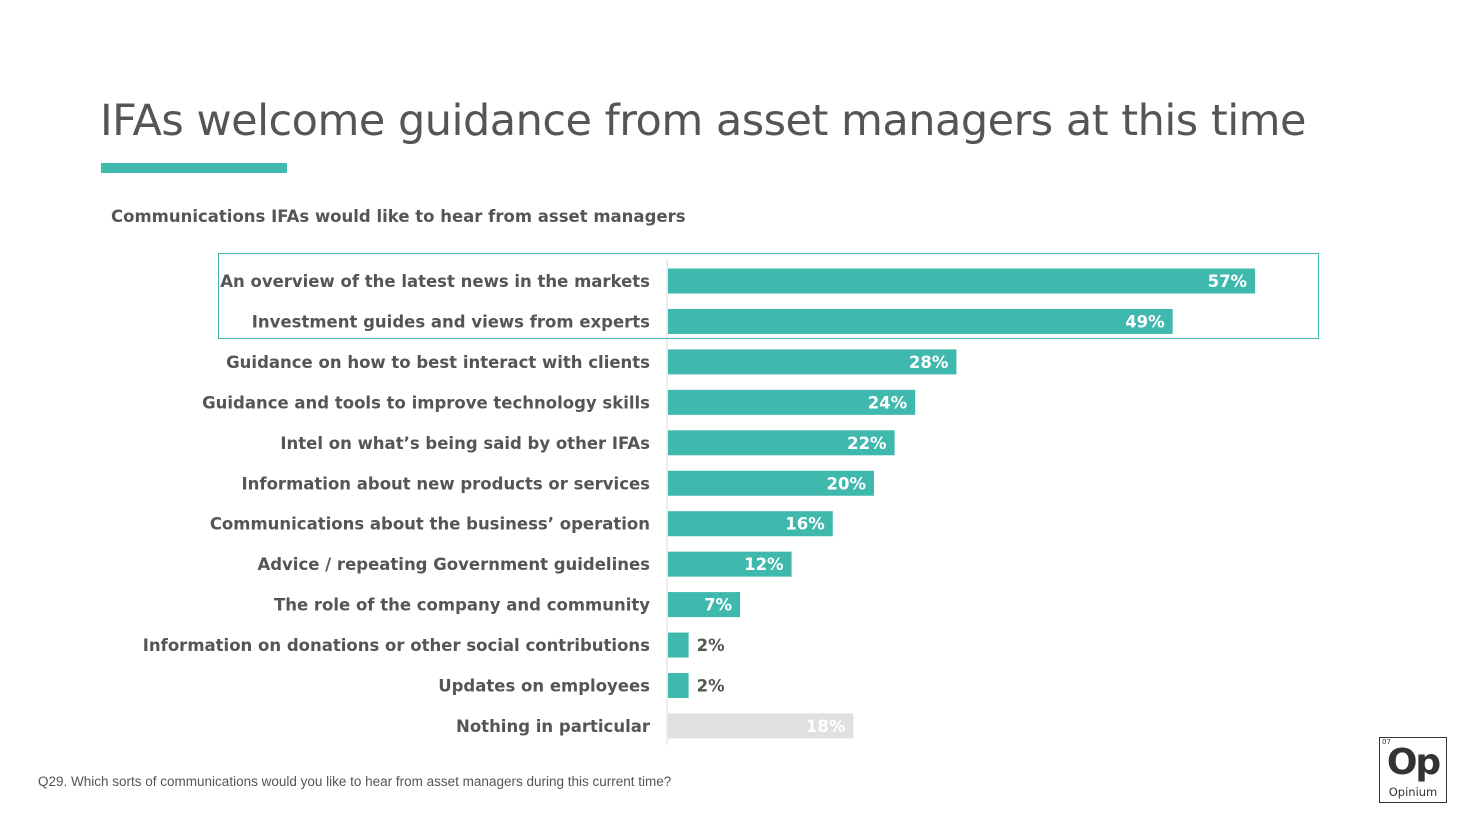 Image resolution: width=1460 pixels, height=822 pixels. I want to click on data-label: 12%, so click(764, 564).